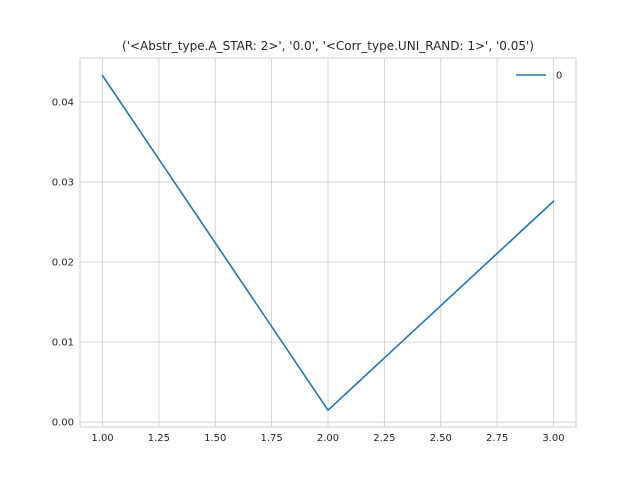  What do you see at coordinates (539, 76) in the screenshot?
I see `legend: 0` at bounding box center [539, 76].